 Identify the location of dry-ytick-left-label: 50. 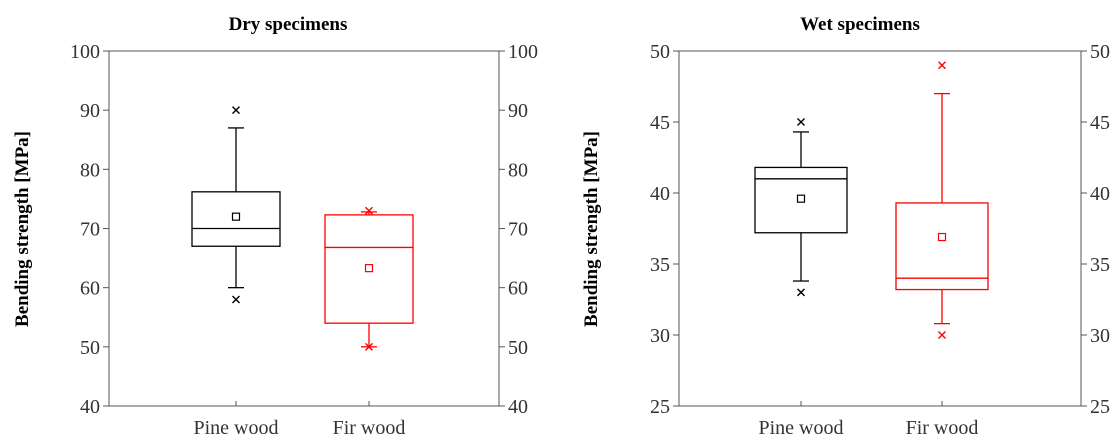
(90, 348).